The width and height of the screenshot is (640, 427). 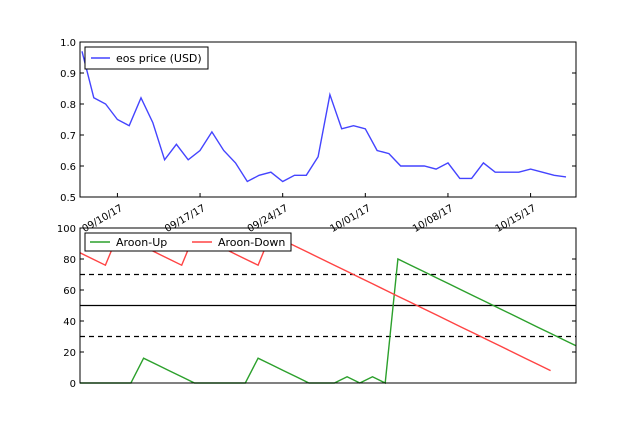 I want to click on price-y-tick-label: 0.9, so click(x=68, y=74).